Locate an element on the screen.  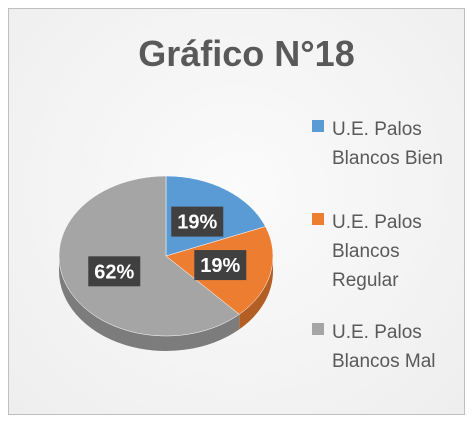
chart-title: Gráfico N°18 is located at coordinates (246, 53).